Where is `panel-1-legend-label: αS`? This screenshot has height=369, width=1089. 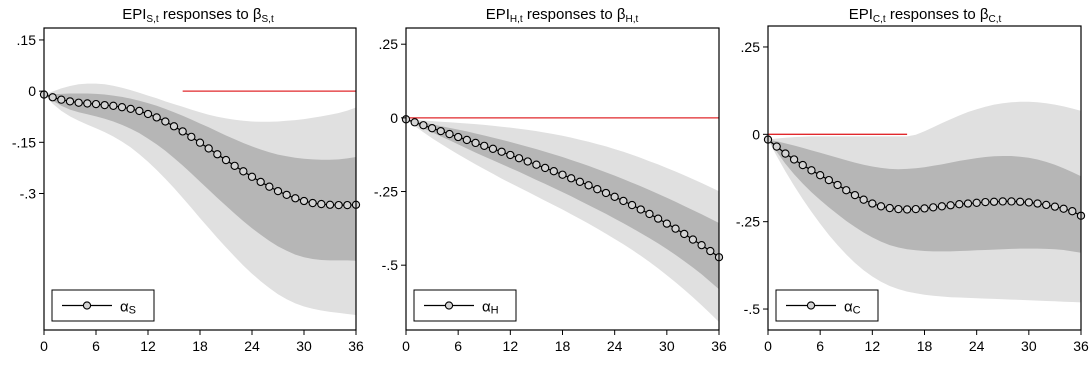
panel-1-legend-label: αS is located at coordinates (128, 308).